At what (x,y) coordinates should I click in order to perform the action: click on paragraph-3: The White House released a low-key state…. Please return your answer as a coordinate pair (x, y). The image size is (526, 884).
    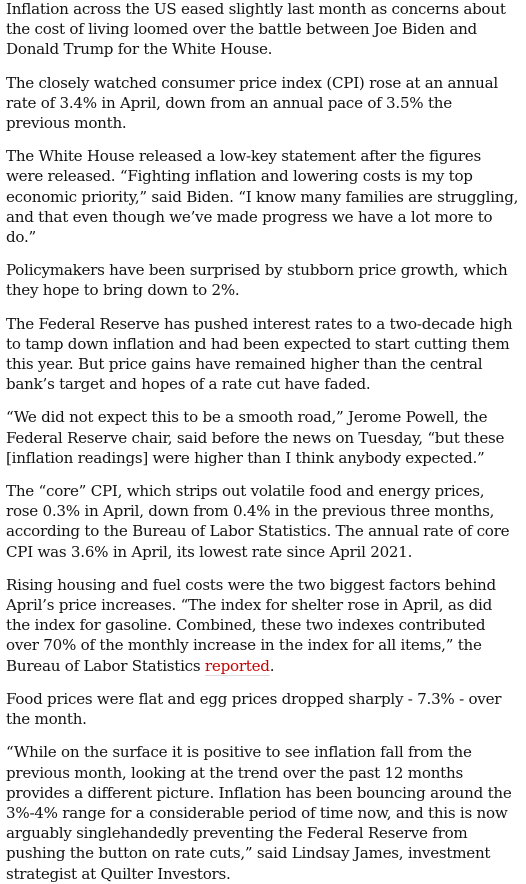
    Looking at the image, I should click on (263, 196).